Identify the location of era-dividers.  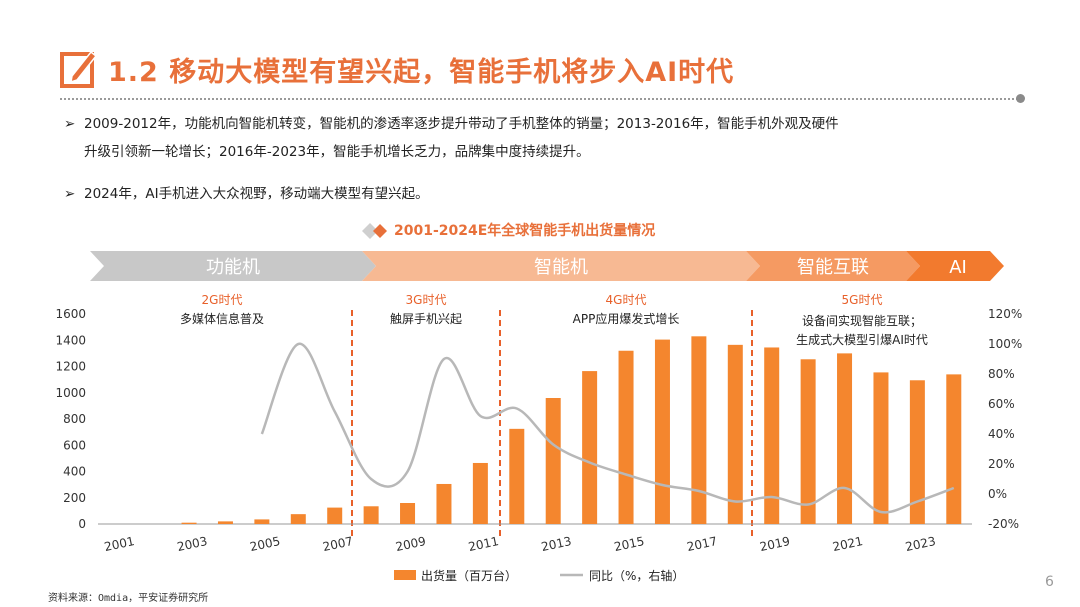
(552, 423).